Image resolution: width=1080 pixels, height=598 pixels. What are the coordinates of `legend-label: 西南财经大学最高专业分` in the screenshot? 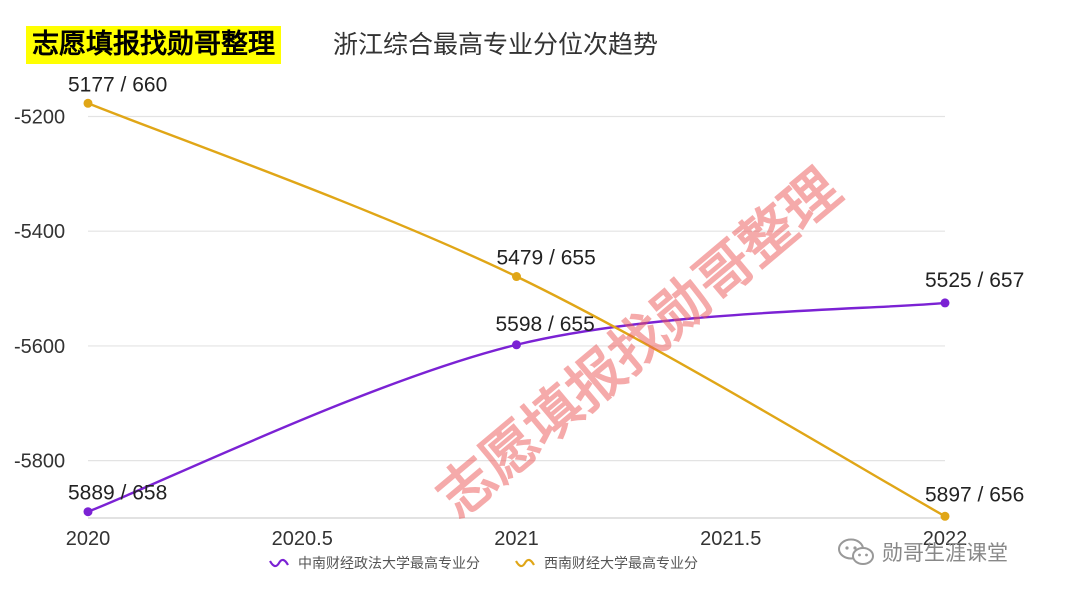 It's located at (621, 564).